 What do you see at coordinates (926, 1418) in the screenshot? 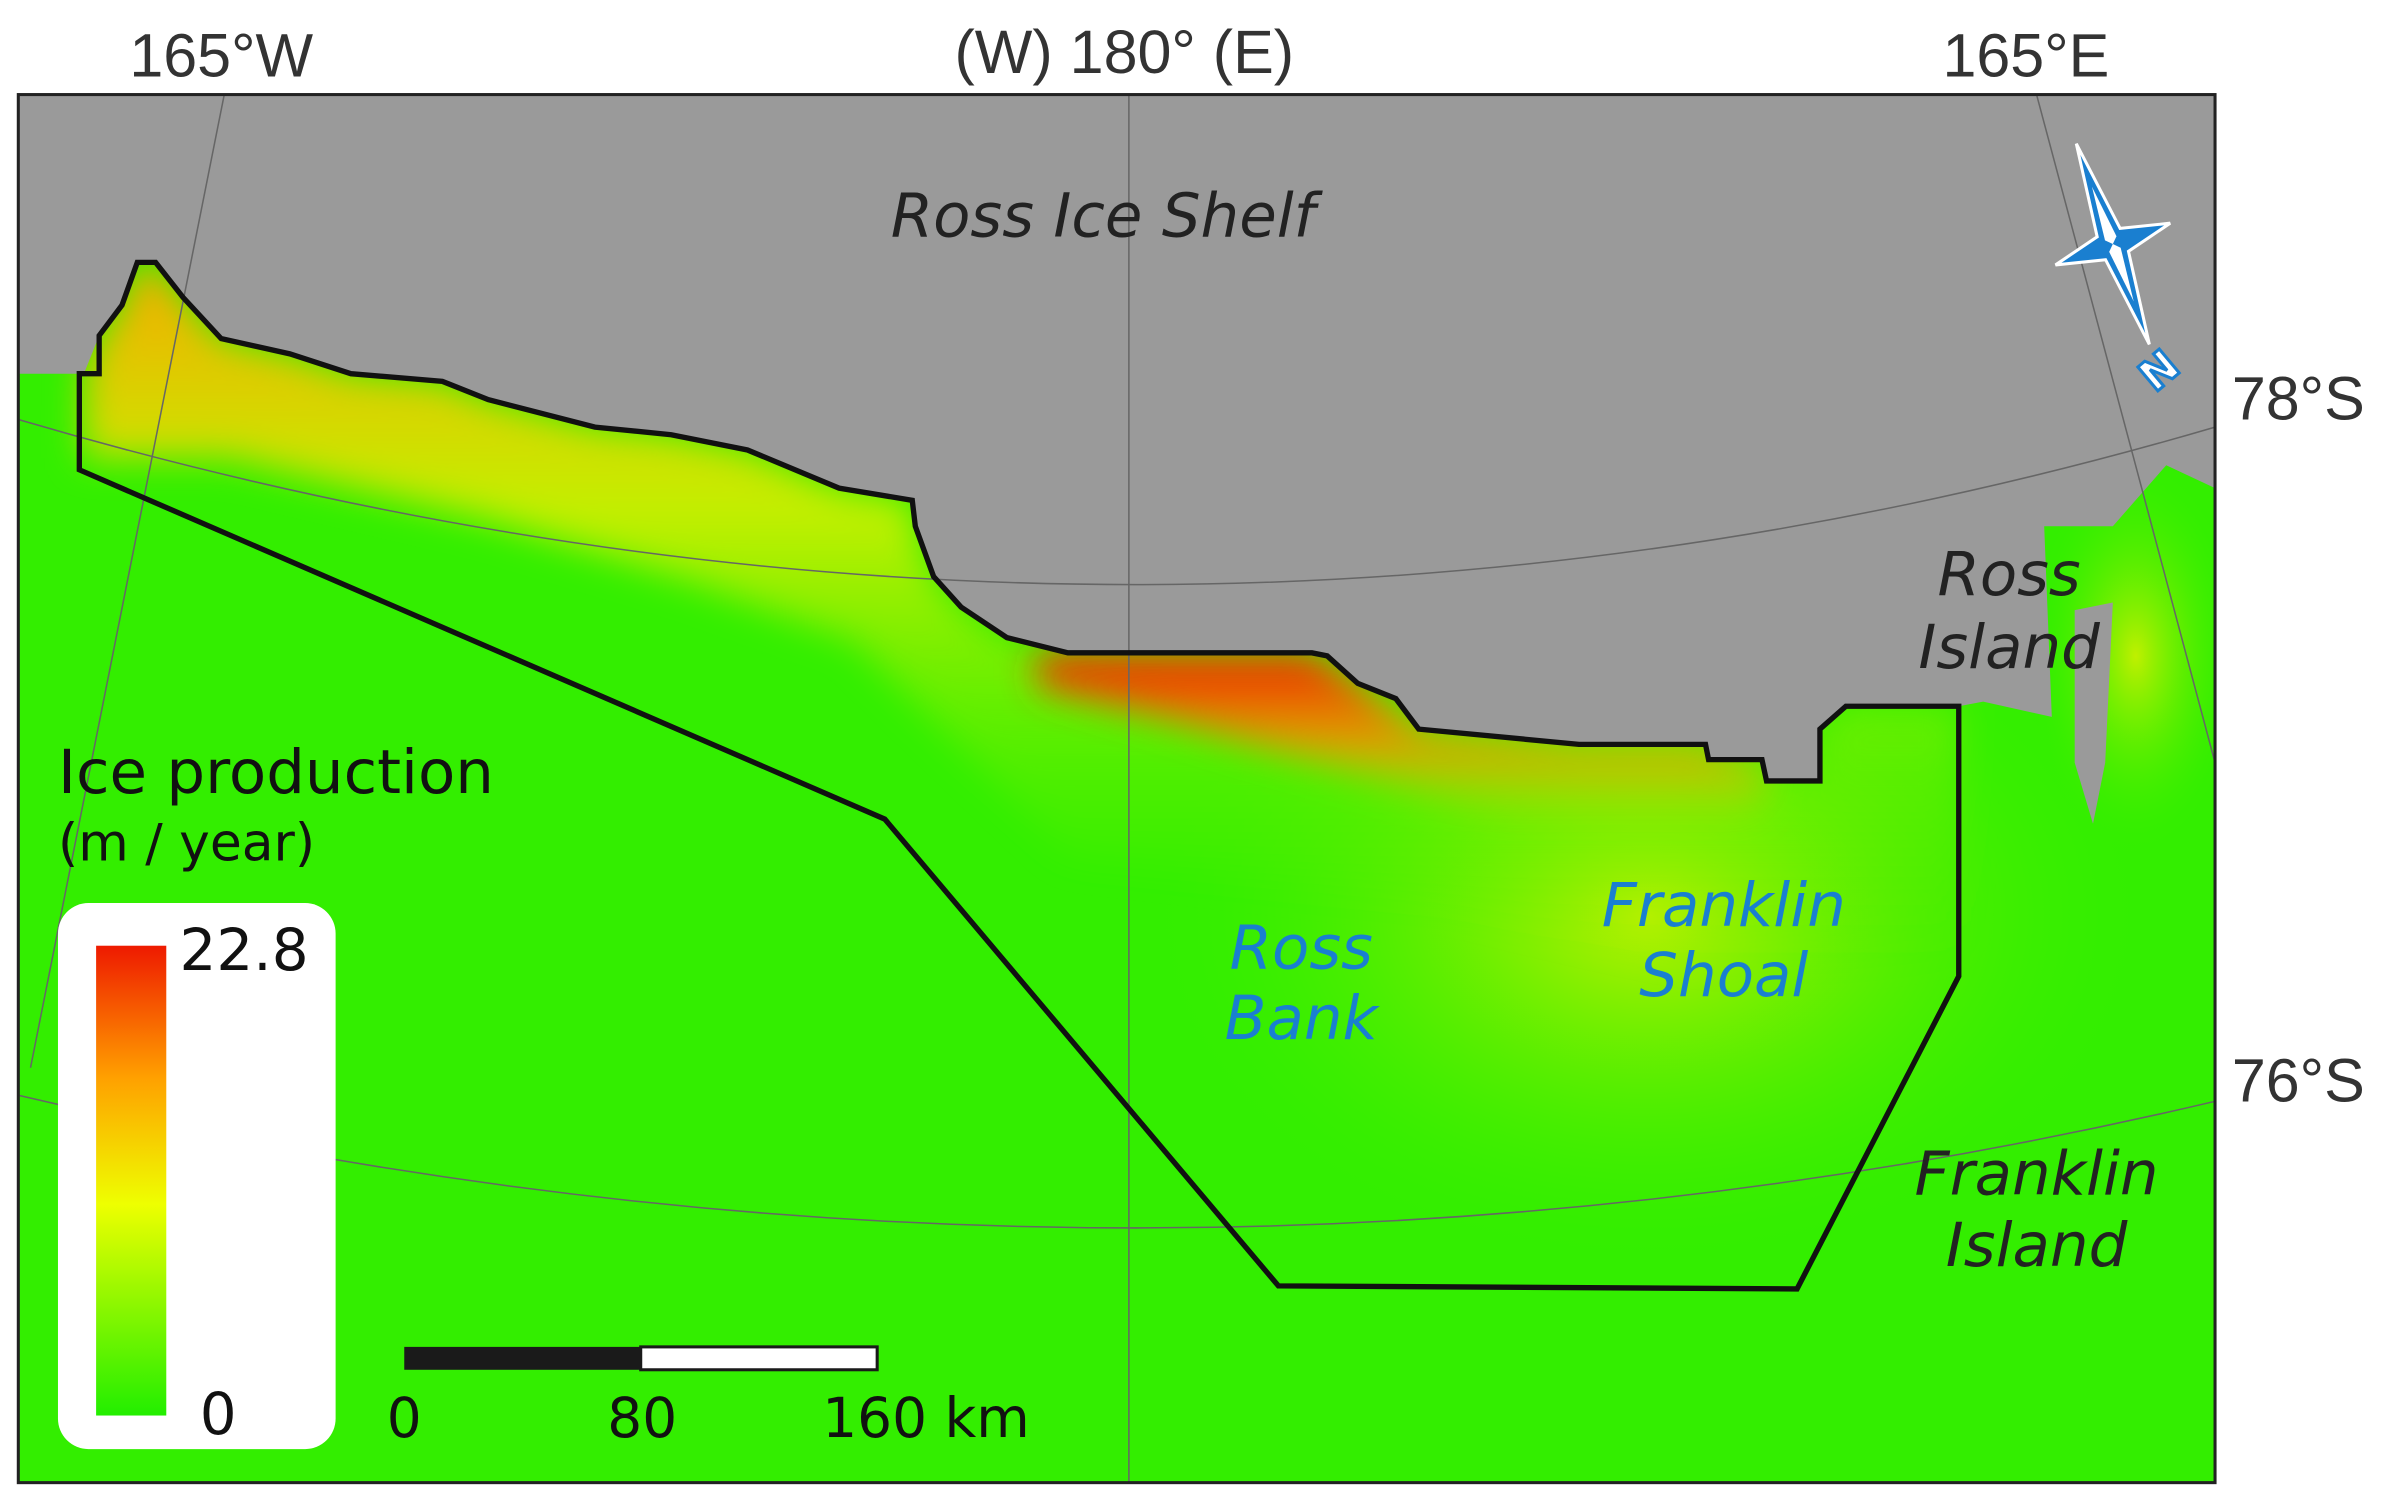
I see `scale-label: 160 km` at bounding box center [926, 1418].